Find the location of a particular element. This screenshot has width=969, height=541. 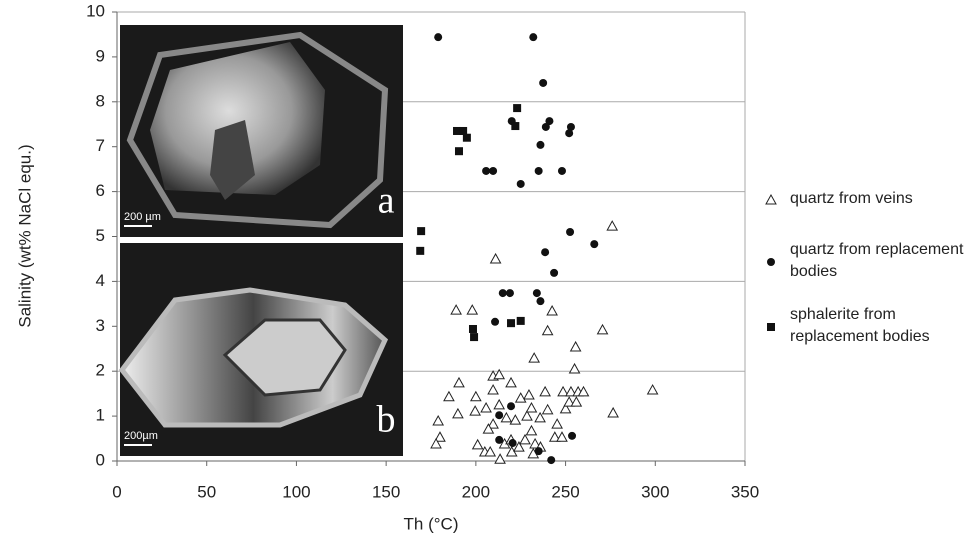

x-axis-label: Th (°C) is located at coordinates (431, 523).